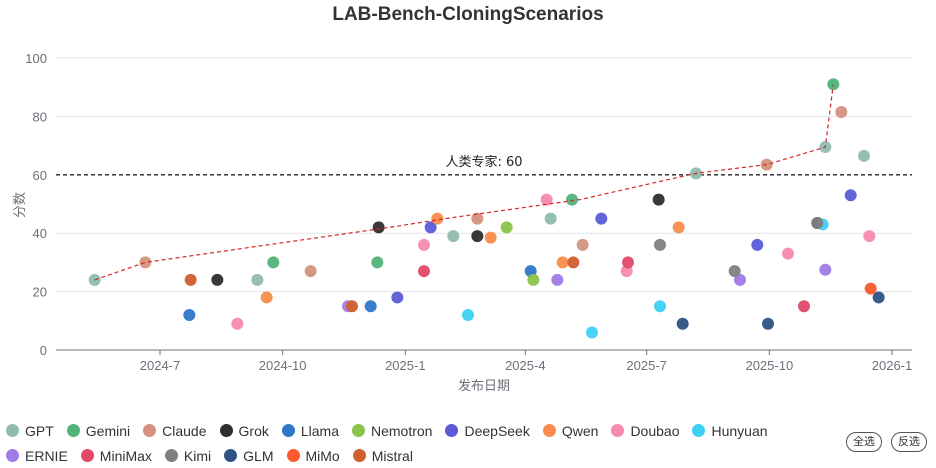 The image size is (936, 468). What do you see at coordinates (39, 430) in the screenshot?
I see `legend-label: GPT` at bounding box center [39, 430].